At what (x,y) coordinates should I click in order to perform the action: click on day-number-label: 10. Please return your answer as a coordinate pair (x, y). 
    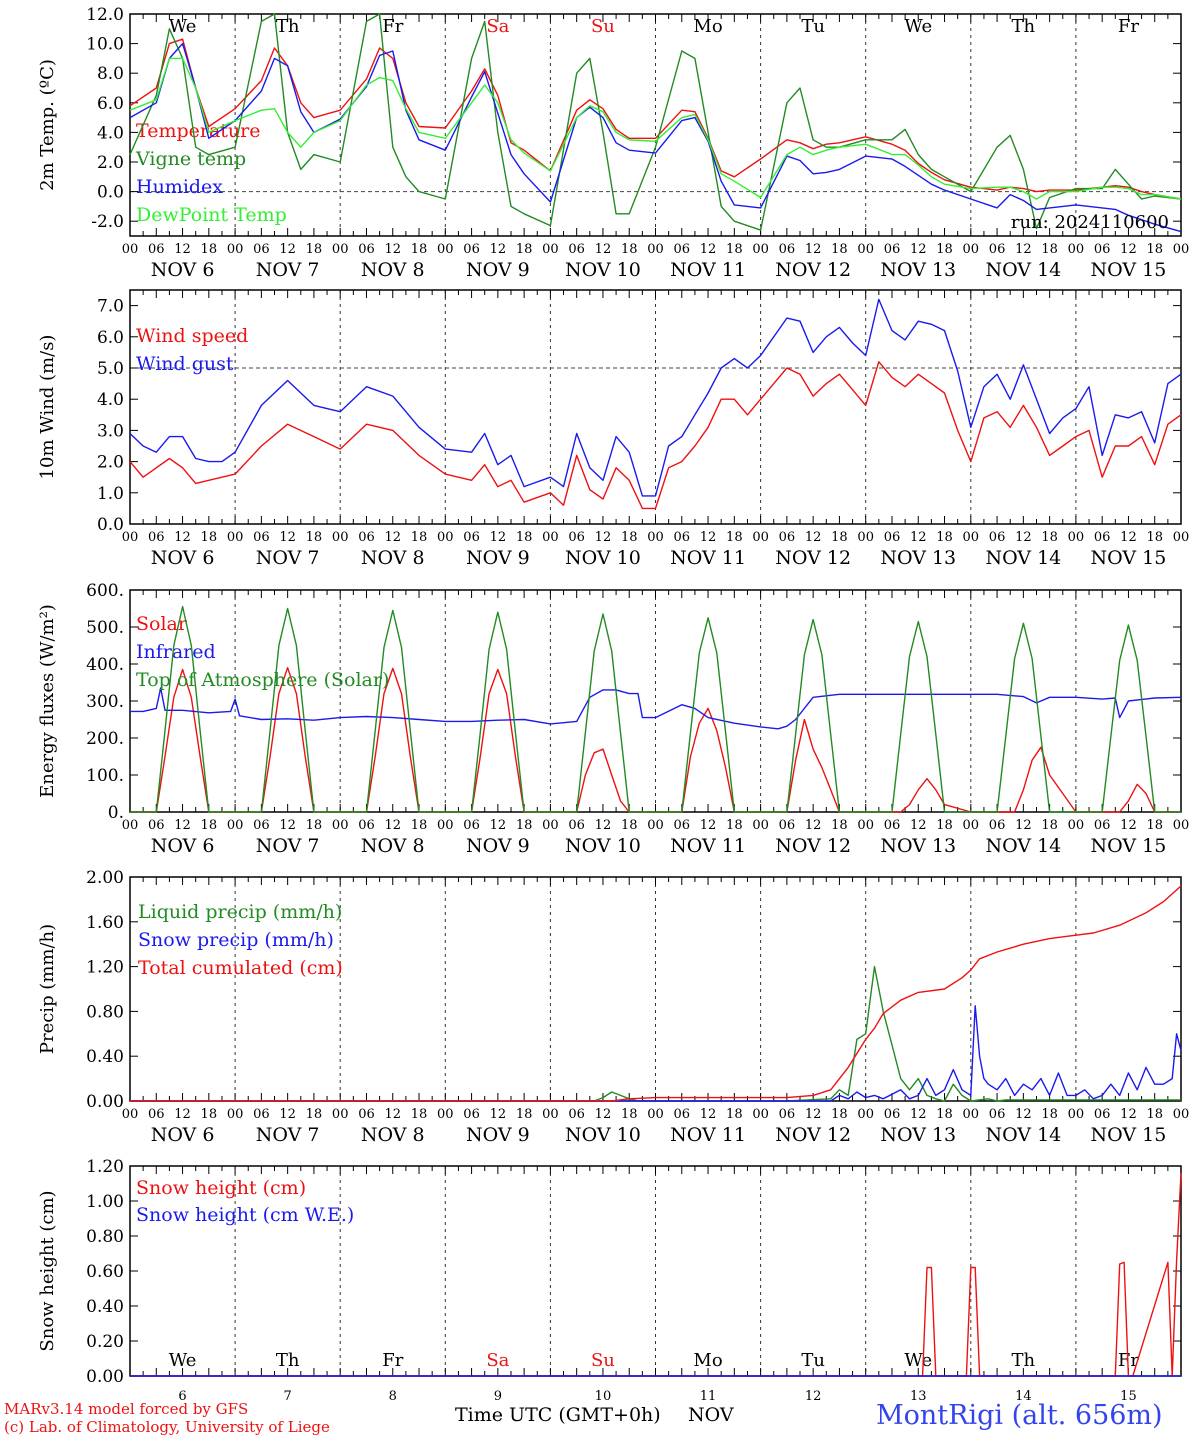
    Looking at the image, I should click on (603, 1396).